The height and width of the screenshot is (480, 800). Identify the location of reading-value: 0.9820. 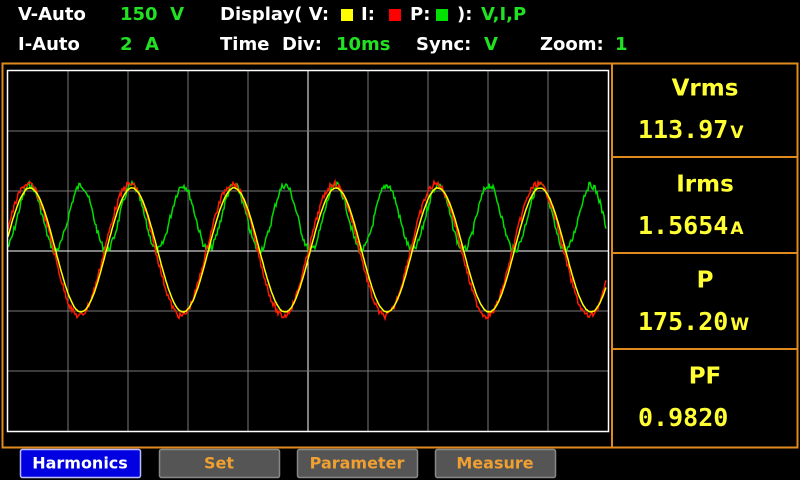
(683, 417).